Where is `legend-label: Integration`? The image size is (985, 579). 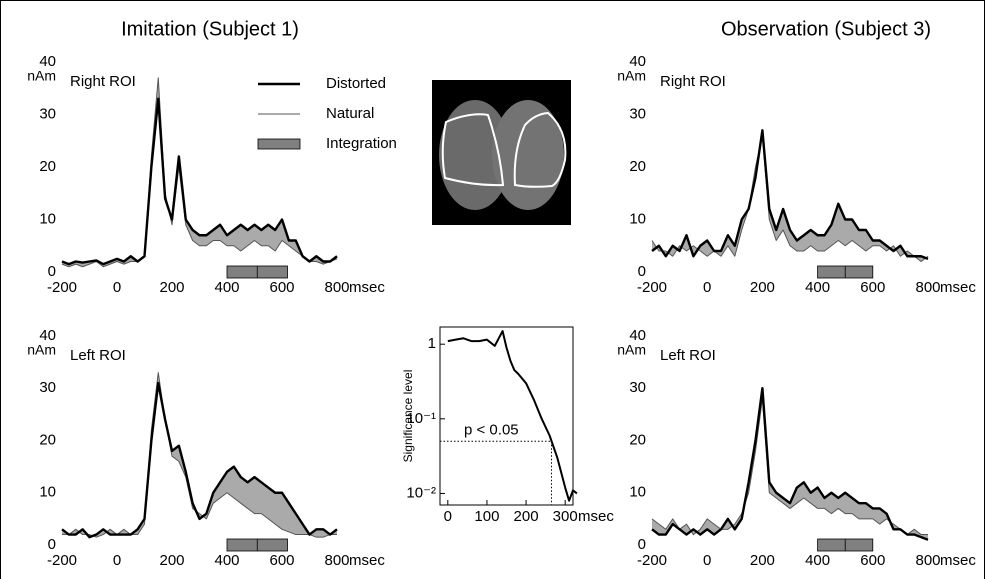
legend-label: Integration is located at coordinates (361, 143).